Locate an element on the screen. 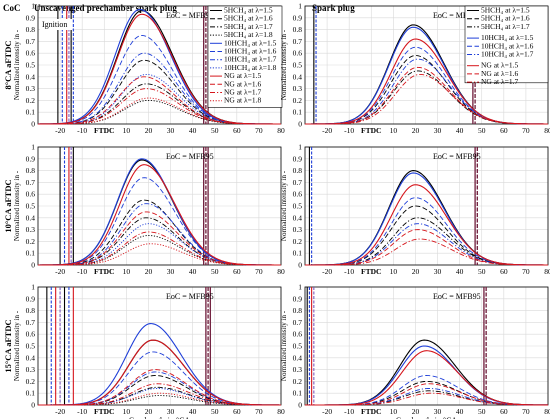  eoc-label: EoC = MFB95 is located at coordinates (457, 15).